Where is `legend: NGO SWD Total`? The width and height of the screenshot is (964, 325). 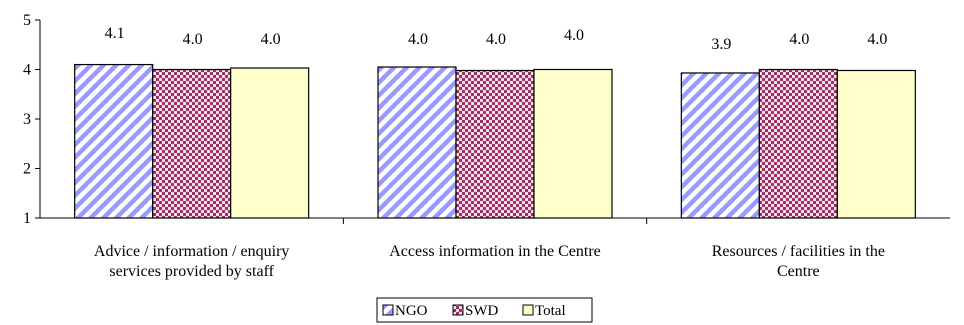 legend: NGO SWD Total is located at coordinates (484, 310).